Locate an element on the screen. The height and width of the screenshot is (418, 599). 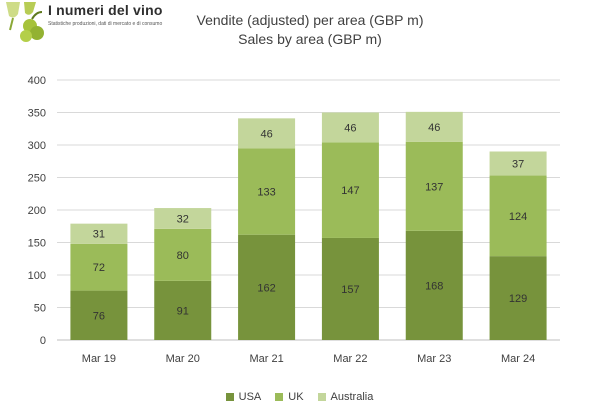
y-tick-label: 350 is located at coordinates (37, 114).